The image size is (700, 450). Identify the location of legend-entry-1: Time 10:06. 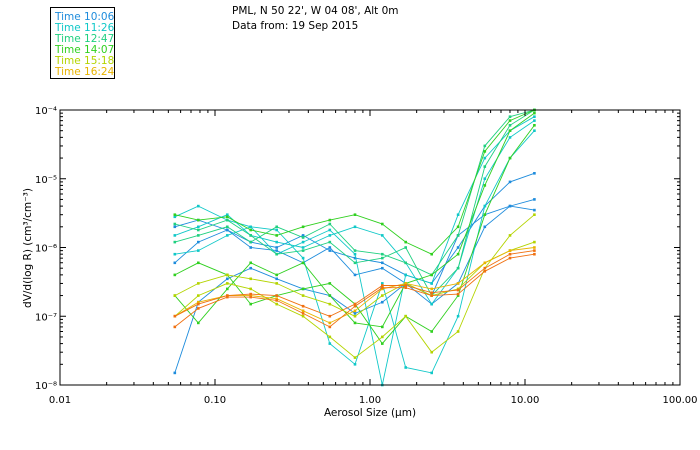
(85, 17).